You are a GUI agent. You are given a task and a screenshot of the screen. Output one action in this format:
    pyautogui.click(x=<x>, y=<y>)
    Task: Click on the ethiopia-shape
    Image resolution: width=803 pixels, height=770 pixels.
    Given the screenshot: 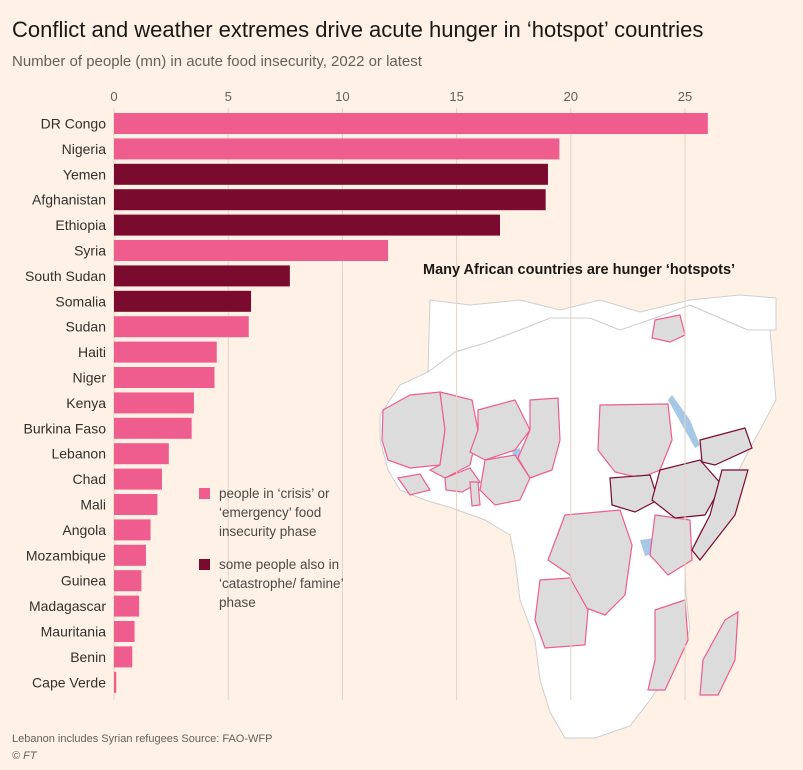 What is the action you would take?
    pyautogui.click(x=687, y=489)
    